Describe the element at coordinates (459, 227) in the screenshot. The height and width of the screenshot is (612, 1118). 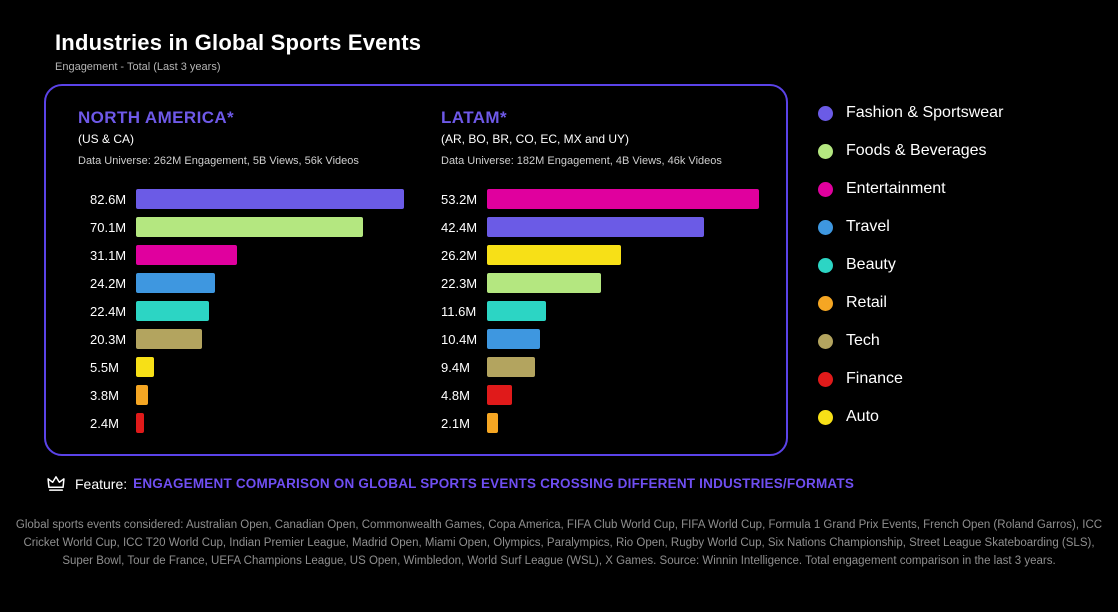
I see `bar-value-label: 42.4M` at that location.